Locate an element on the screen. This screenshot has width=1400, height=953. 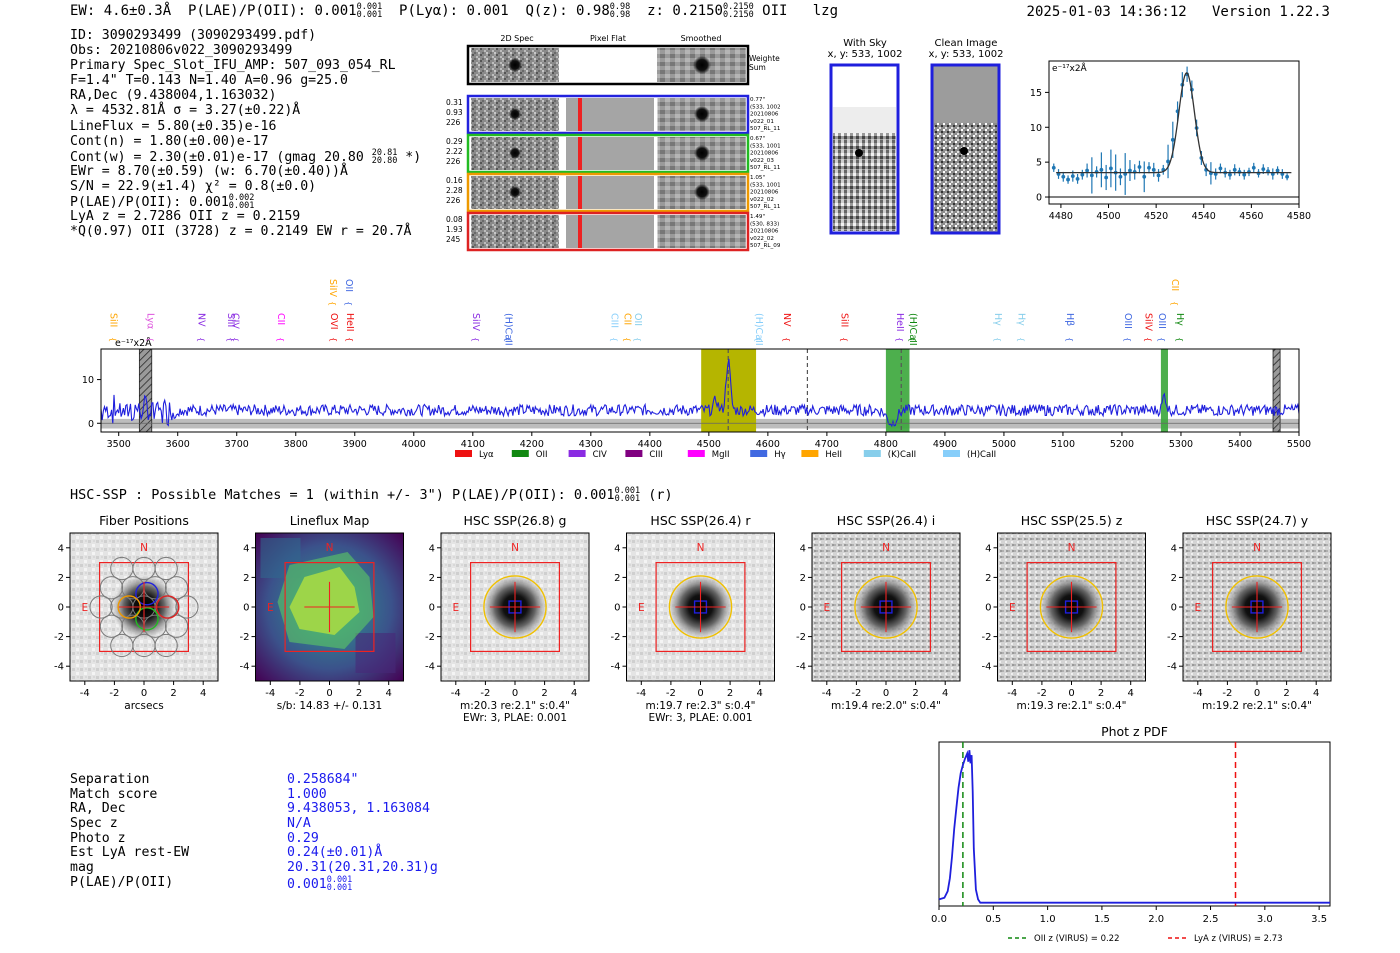
info-plae: P(LAE)/P(OII): 0.0010.002 0.001 is located at coordinates (245, 203).